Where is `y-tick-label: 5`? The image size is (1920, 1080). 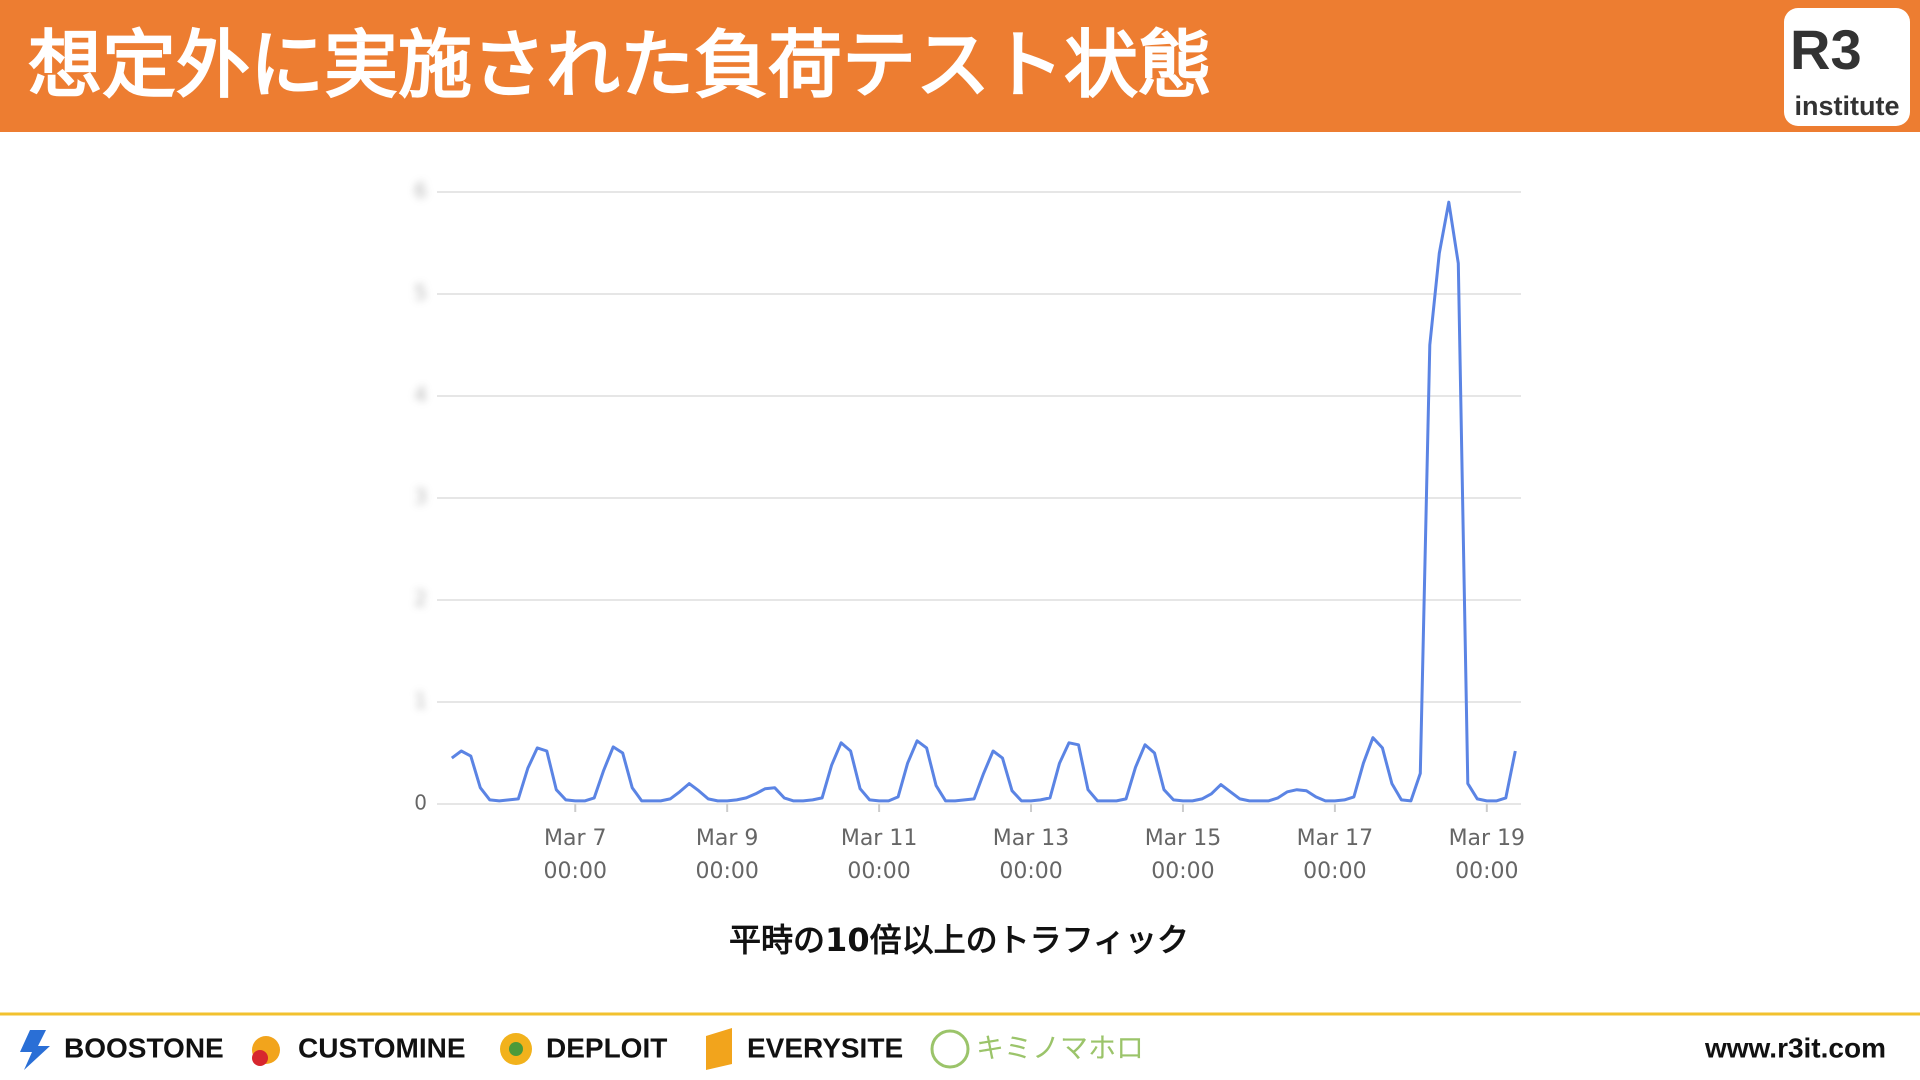 y-tick-label: 5 is located at coordinates (420, 293).